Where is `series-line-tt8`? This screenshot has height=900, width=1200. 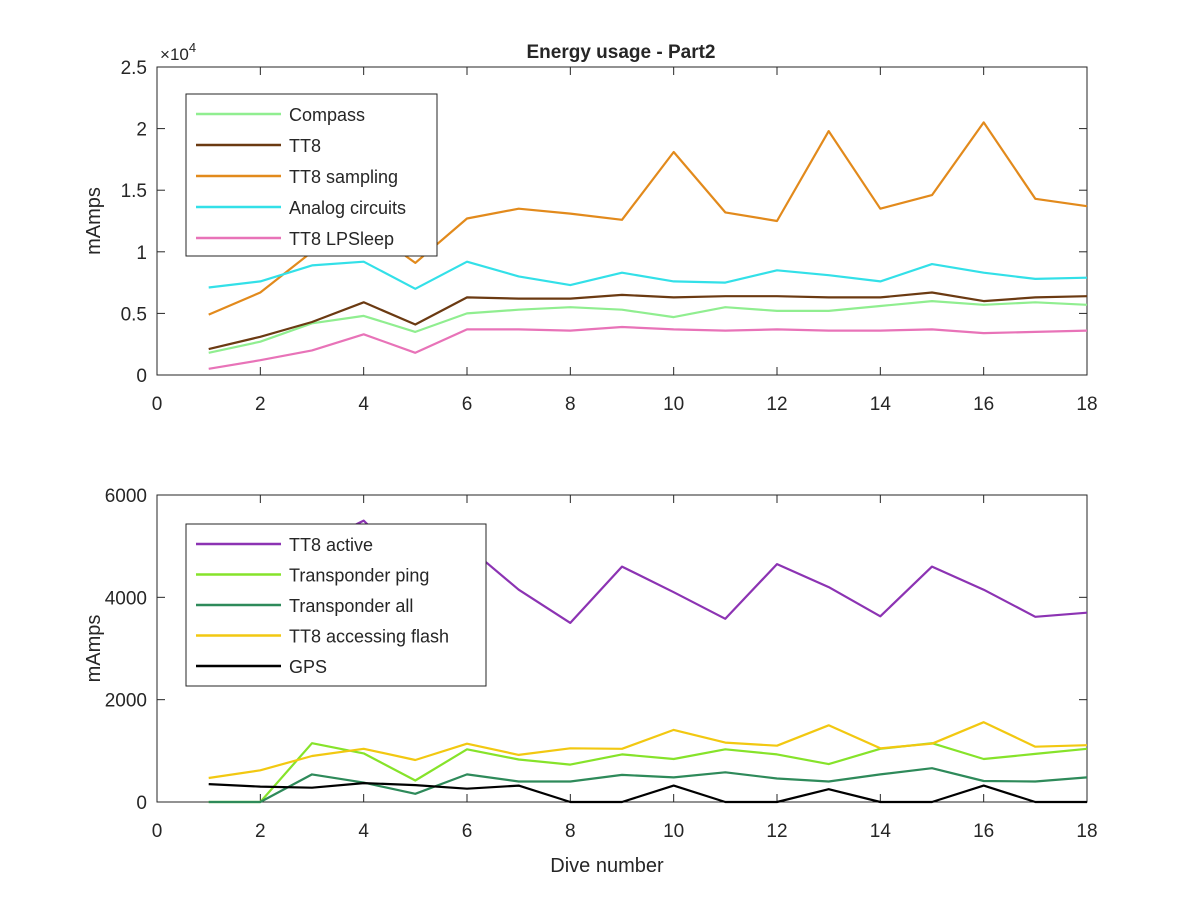 series-line-tt8 is located at coordinates (648, 321).